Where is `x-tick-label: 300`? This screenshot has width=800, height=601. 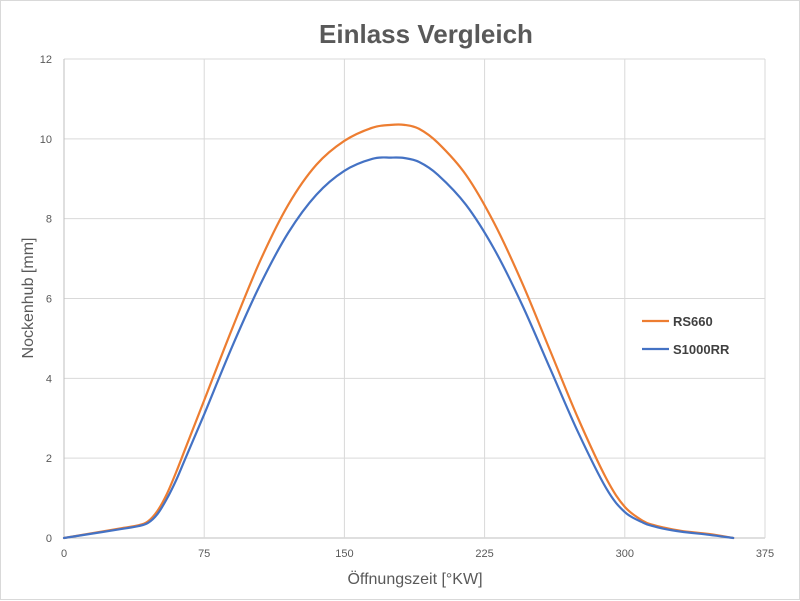 x-tick-label: 300 is located at coordinates (625, 554).